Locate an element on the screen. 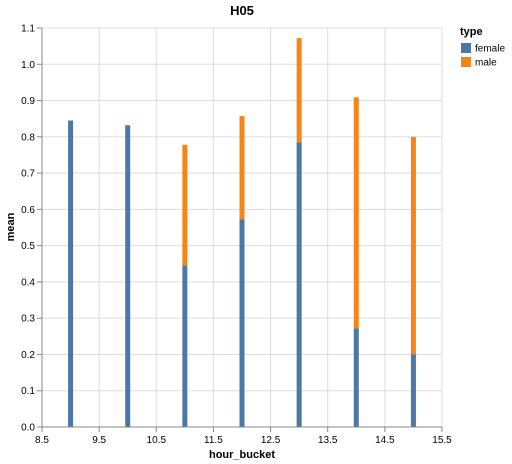  y-tick-label: 0.3 is located at coordinates (28, 319).